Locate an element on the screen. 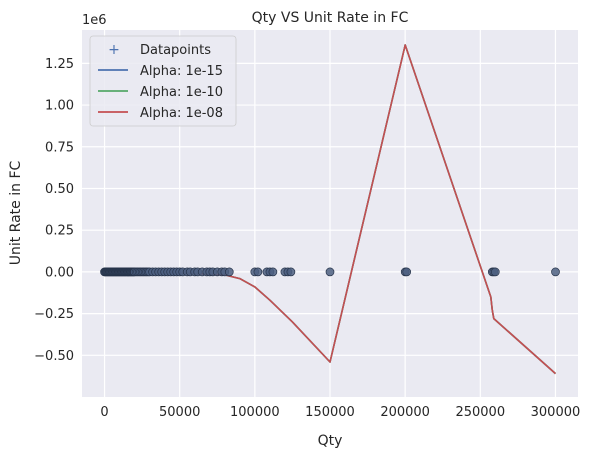 The height and width of the screenshot is (457, 591). x-tick-labels: 0 50000 100000 150000 200000 250000 300000 is located at coordinates (340, 412).